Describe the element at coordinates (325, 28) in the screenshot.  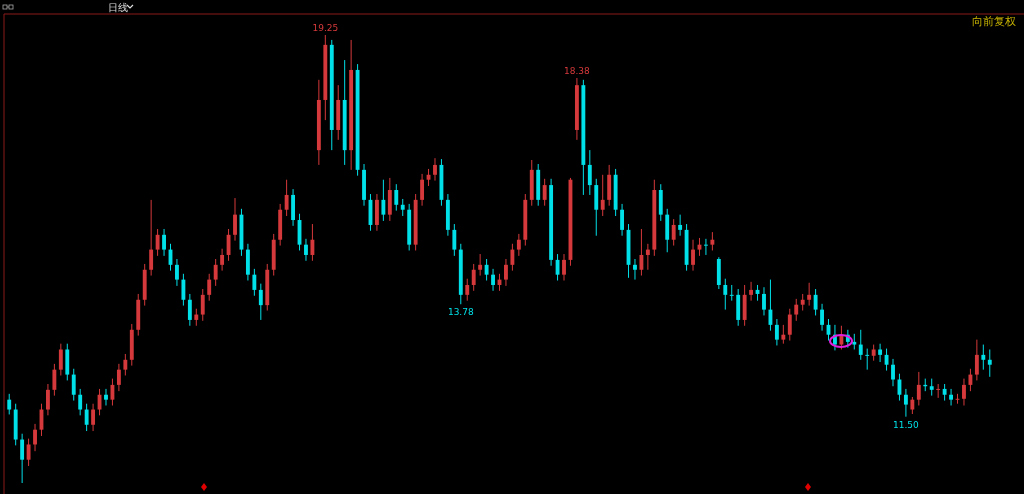
I see `annotation: 19.25` at that location.